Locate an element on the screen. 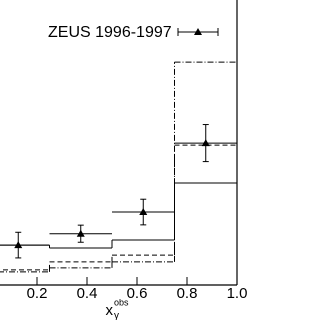 Image resolution: width=320 pixels, height=320 pixels. x-axis-label: x is located at coordinates (110, 310).